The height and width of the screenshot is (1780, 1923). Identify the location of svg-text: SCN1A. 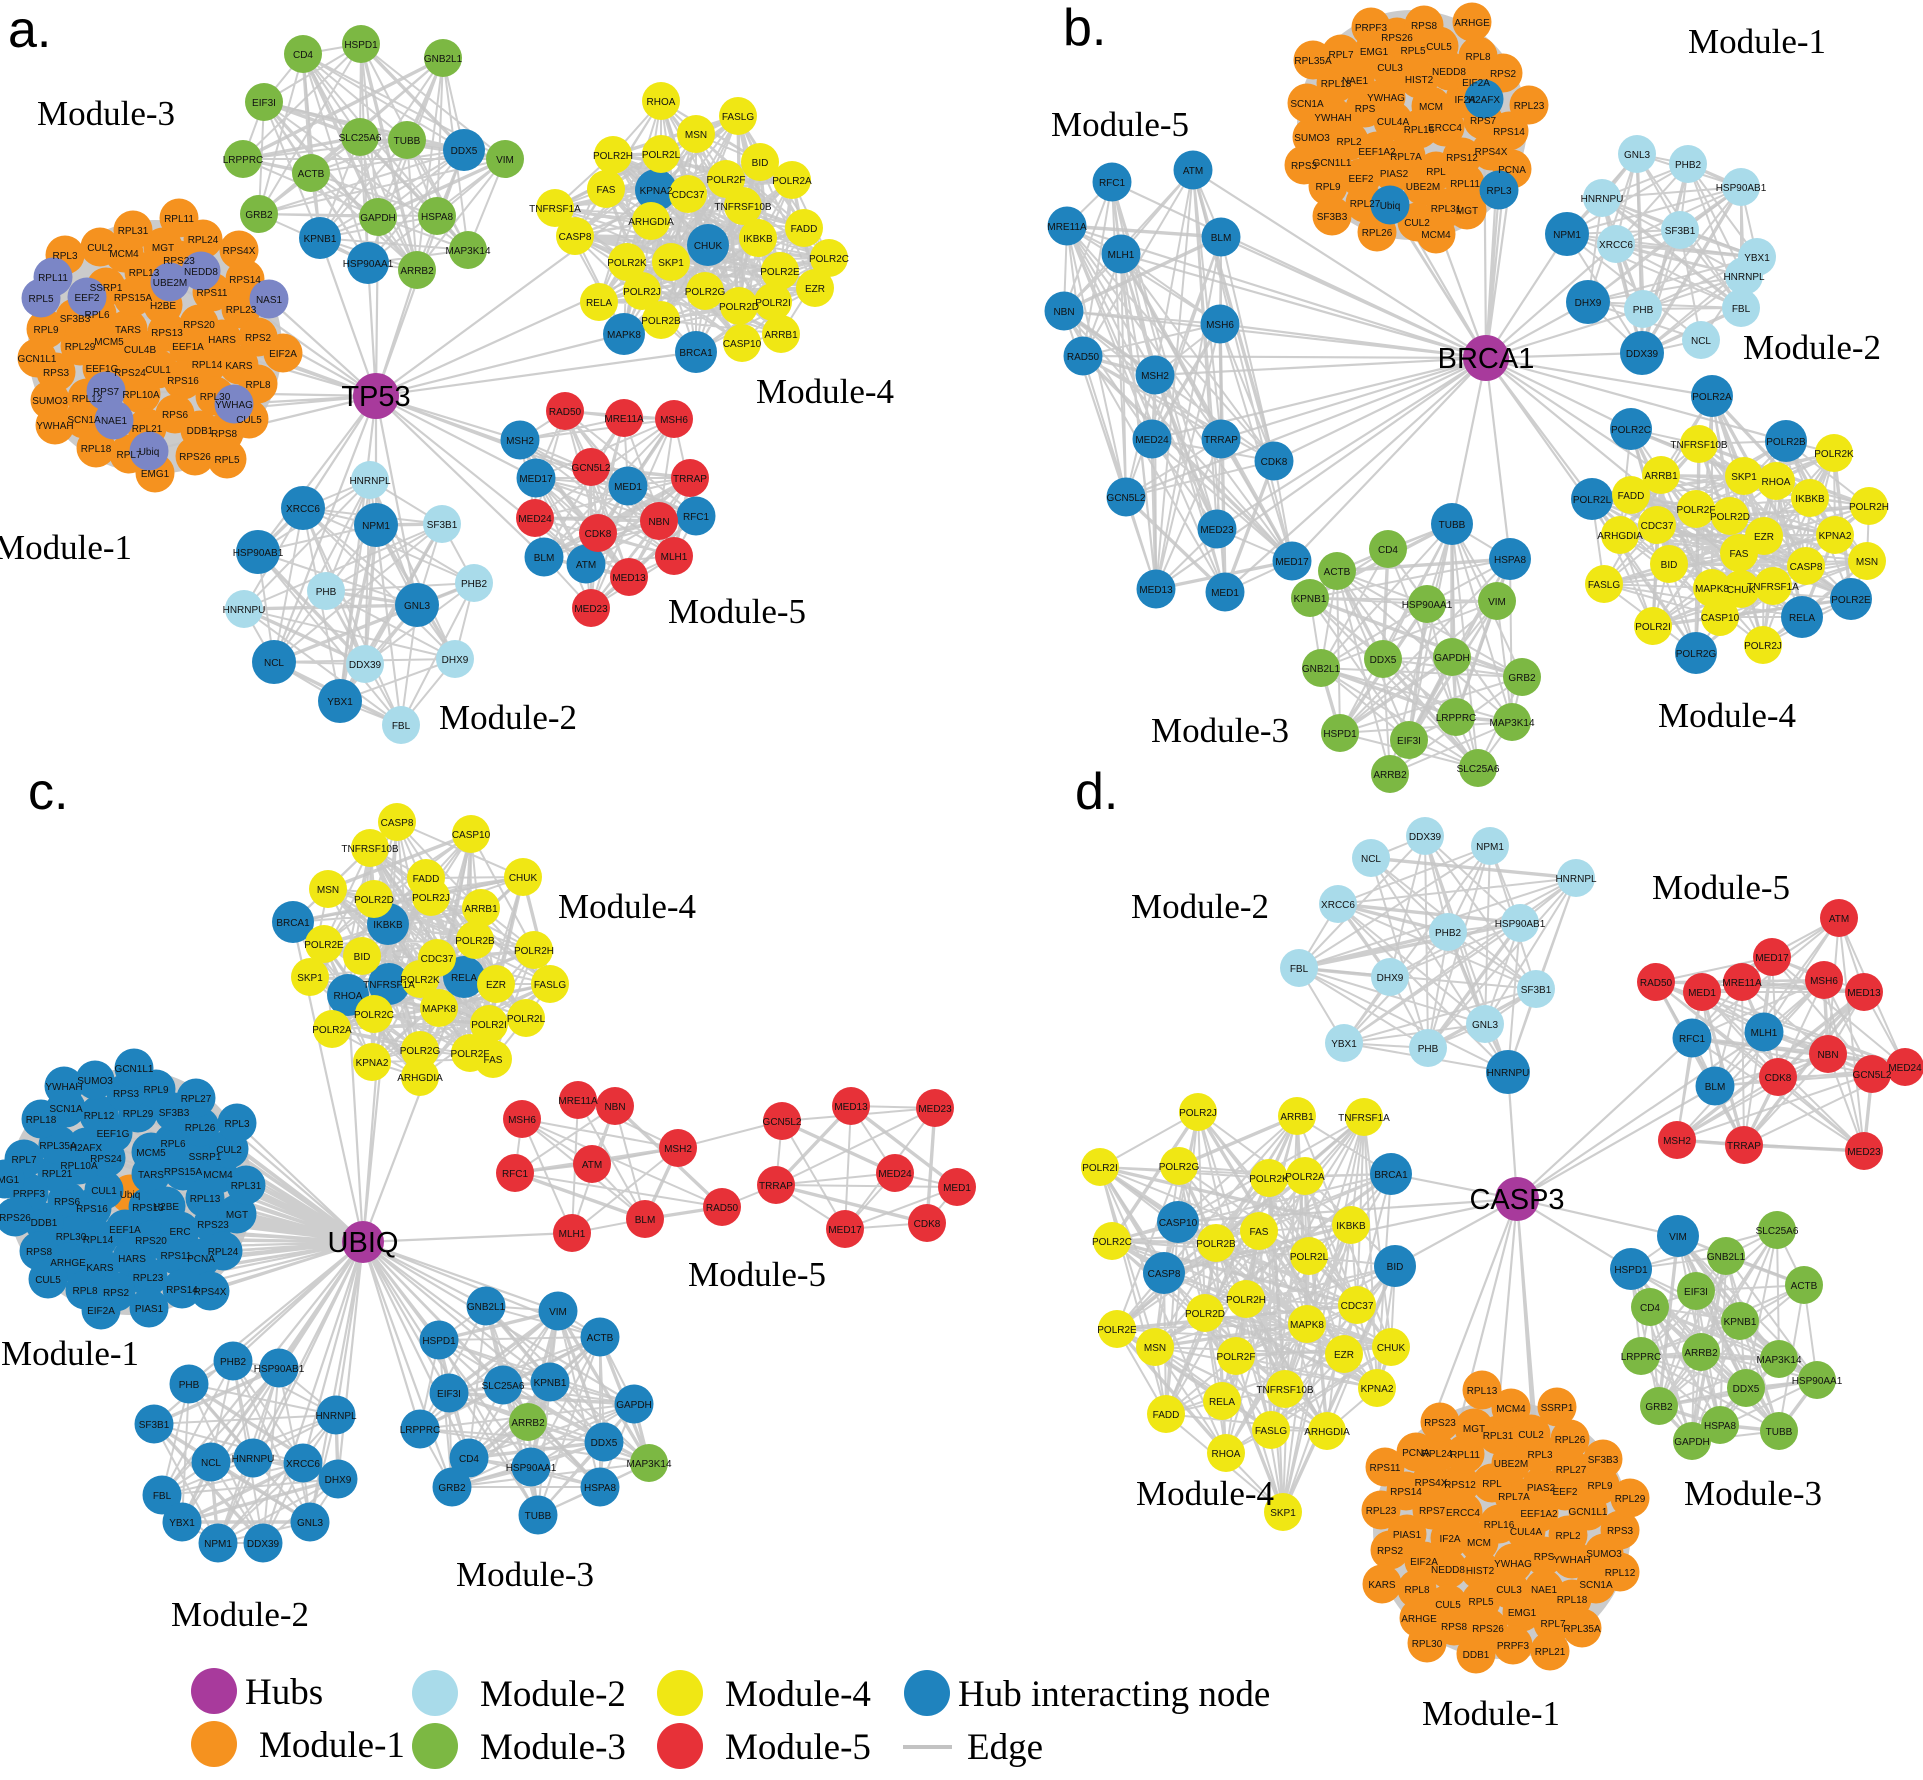
(1307, 104).